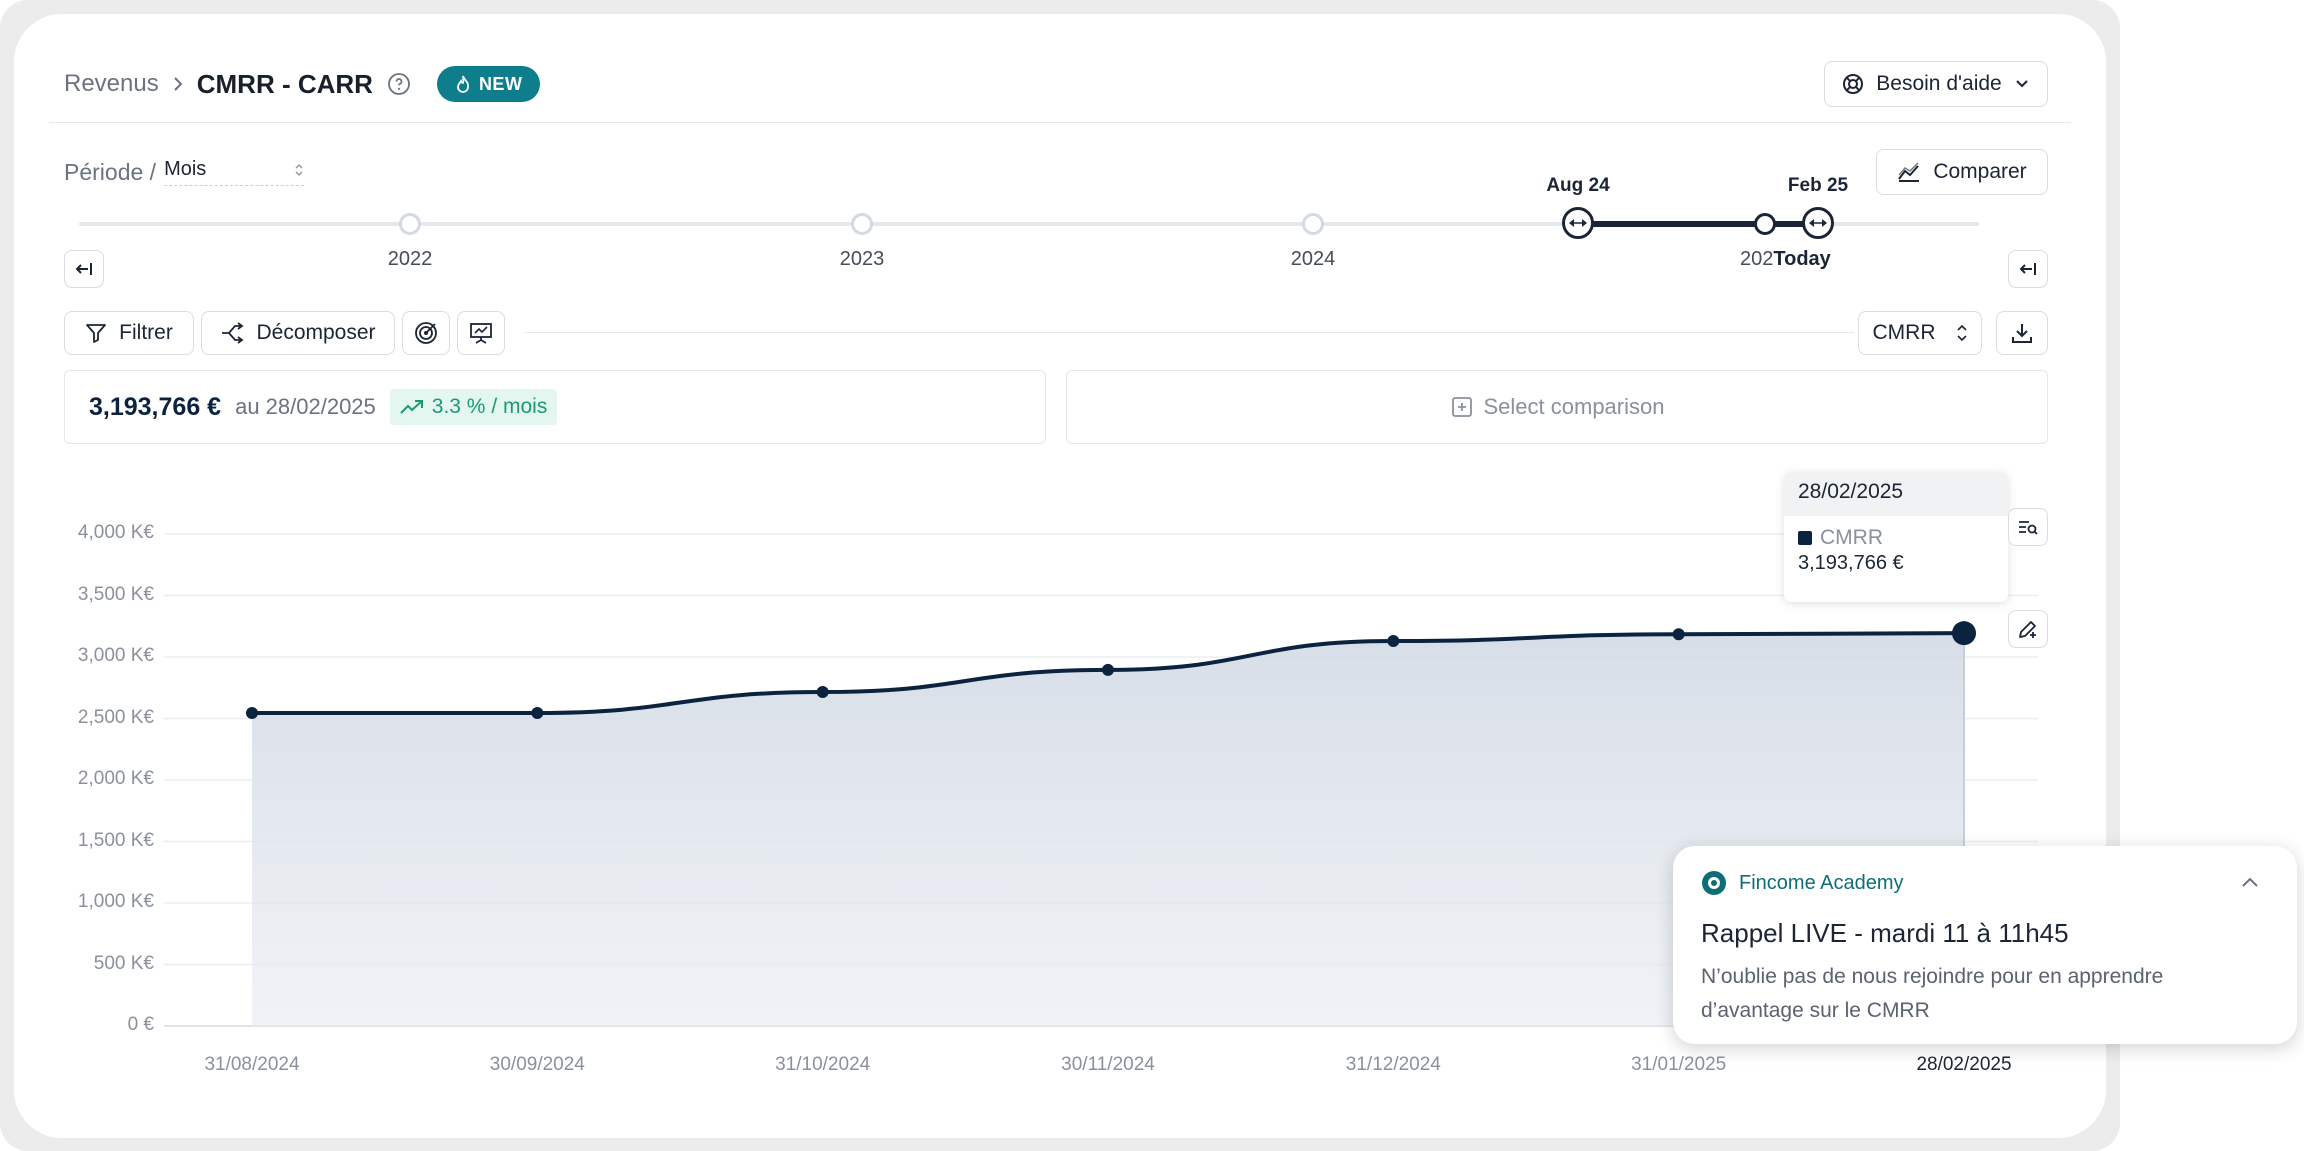  What do you see at coordinates (1060, 122) in the screenshot?
I see `header-divider` at bounding box center [1060, 122].